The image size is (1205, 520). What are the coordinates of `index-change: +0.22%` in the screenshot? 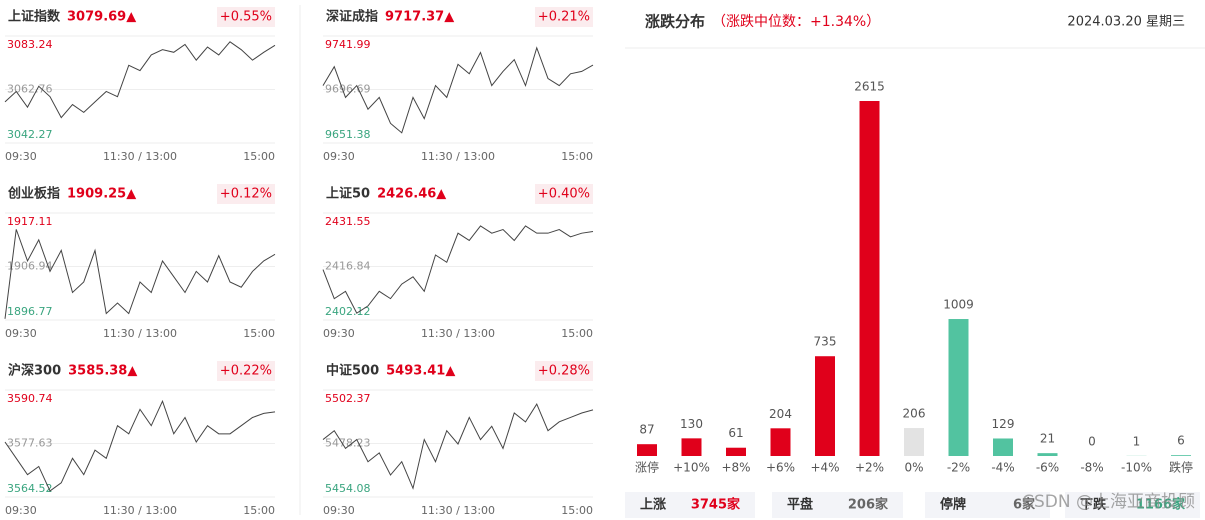 It's located at (246, 371).